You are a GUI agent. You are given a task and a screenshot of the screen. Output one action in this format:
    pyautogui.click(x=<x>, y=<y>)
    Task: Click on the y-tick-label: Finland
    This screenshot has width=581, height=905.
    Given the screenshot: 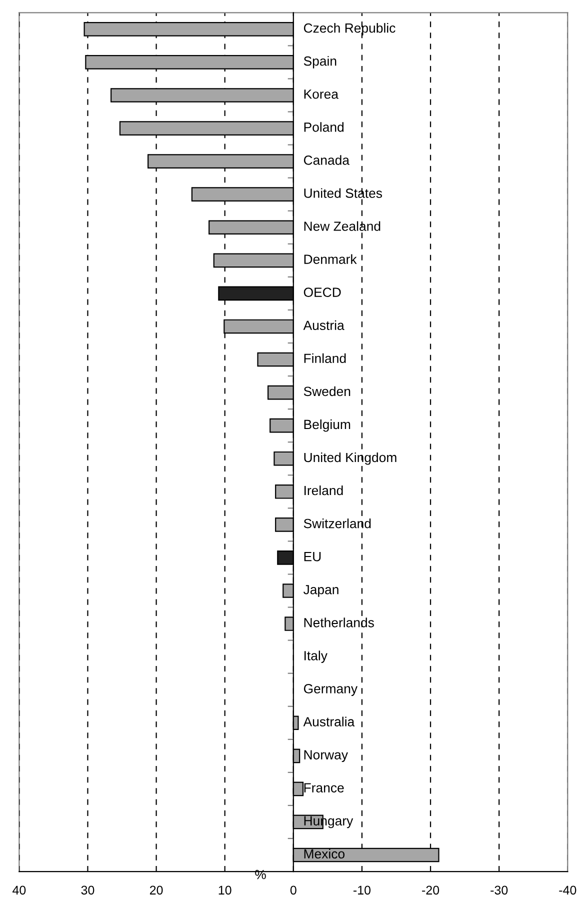 What is the action you would take?
    pyautogui.click(x=325, y=358)
    